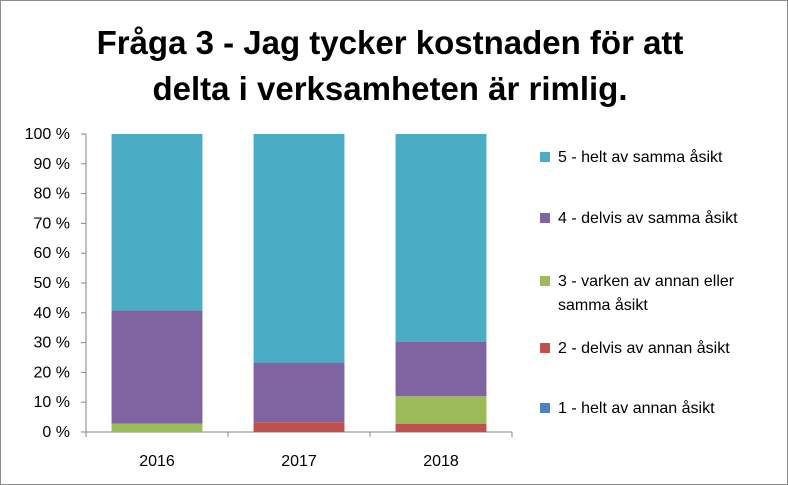 This screenshot has height=485, width=788. Describe the element at coordinates (646, 293) in the screenshot. I see `legend-label: 3 - varken av annan eller samma åsikt` at that location.